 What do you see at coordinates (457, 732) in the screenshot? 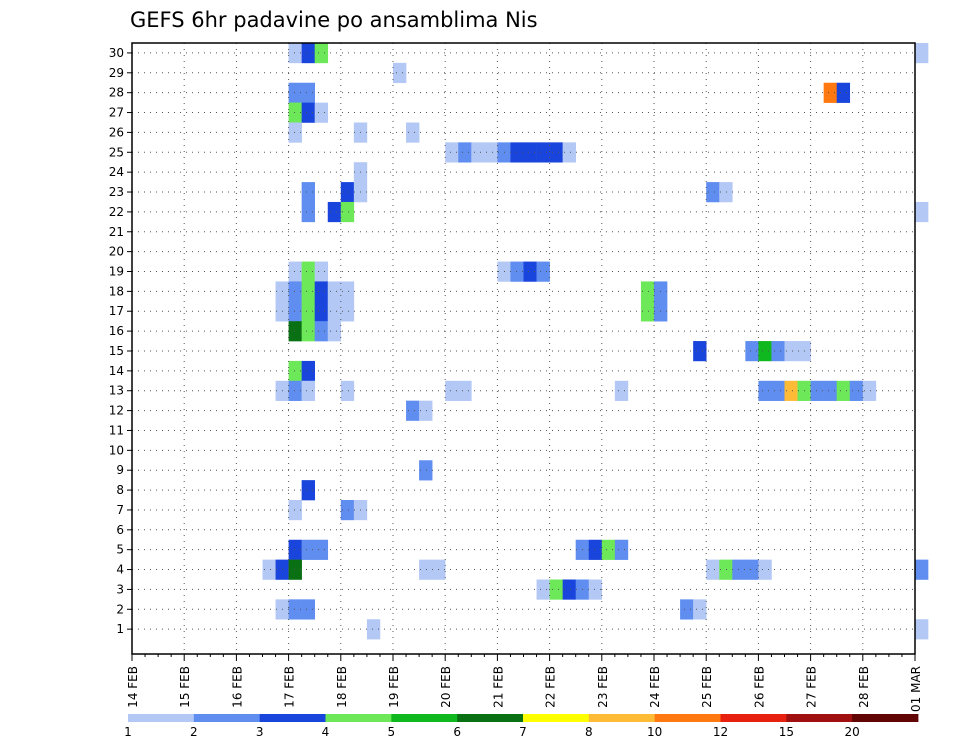
I see `colorbar-label: 6` at bounding box center [457, 732].